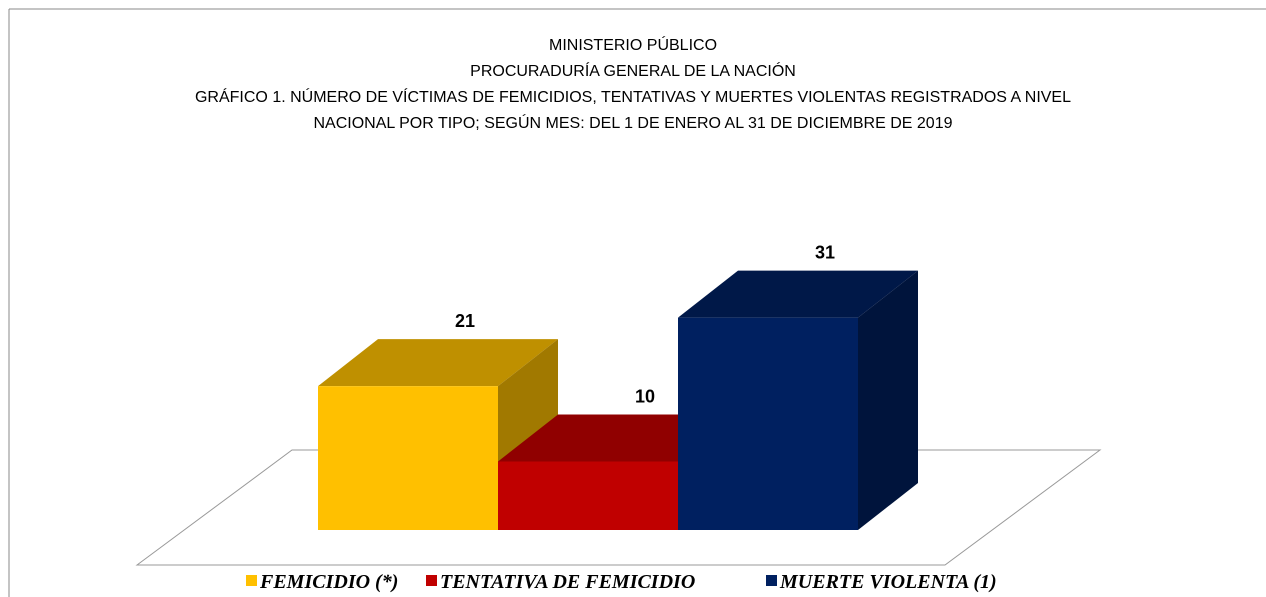  What do you see at coordinates (888, 582) in the screenshot?
I see `legend-label: MUERTE VIOLENTA (1)` at bounding box center [888, 582].